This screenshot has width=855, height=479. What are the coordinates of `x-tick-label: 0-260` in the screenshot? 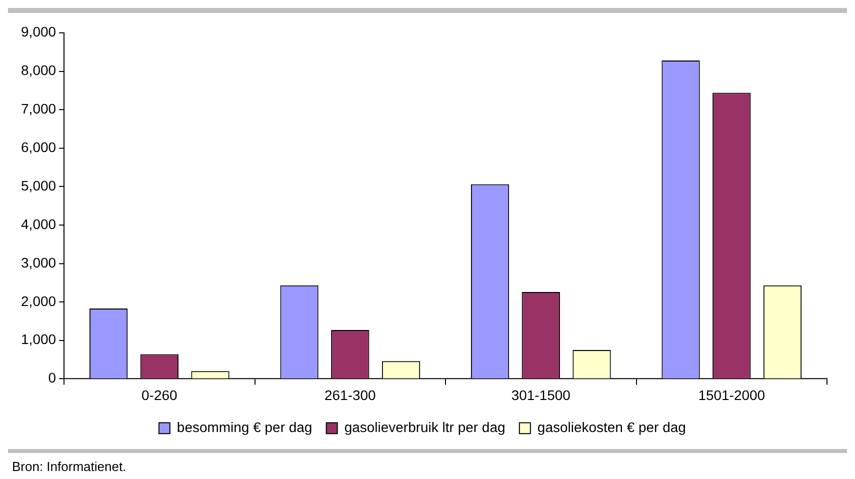 It's located at (160, 394).